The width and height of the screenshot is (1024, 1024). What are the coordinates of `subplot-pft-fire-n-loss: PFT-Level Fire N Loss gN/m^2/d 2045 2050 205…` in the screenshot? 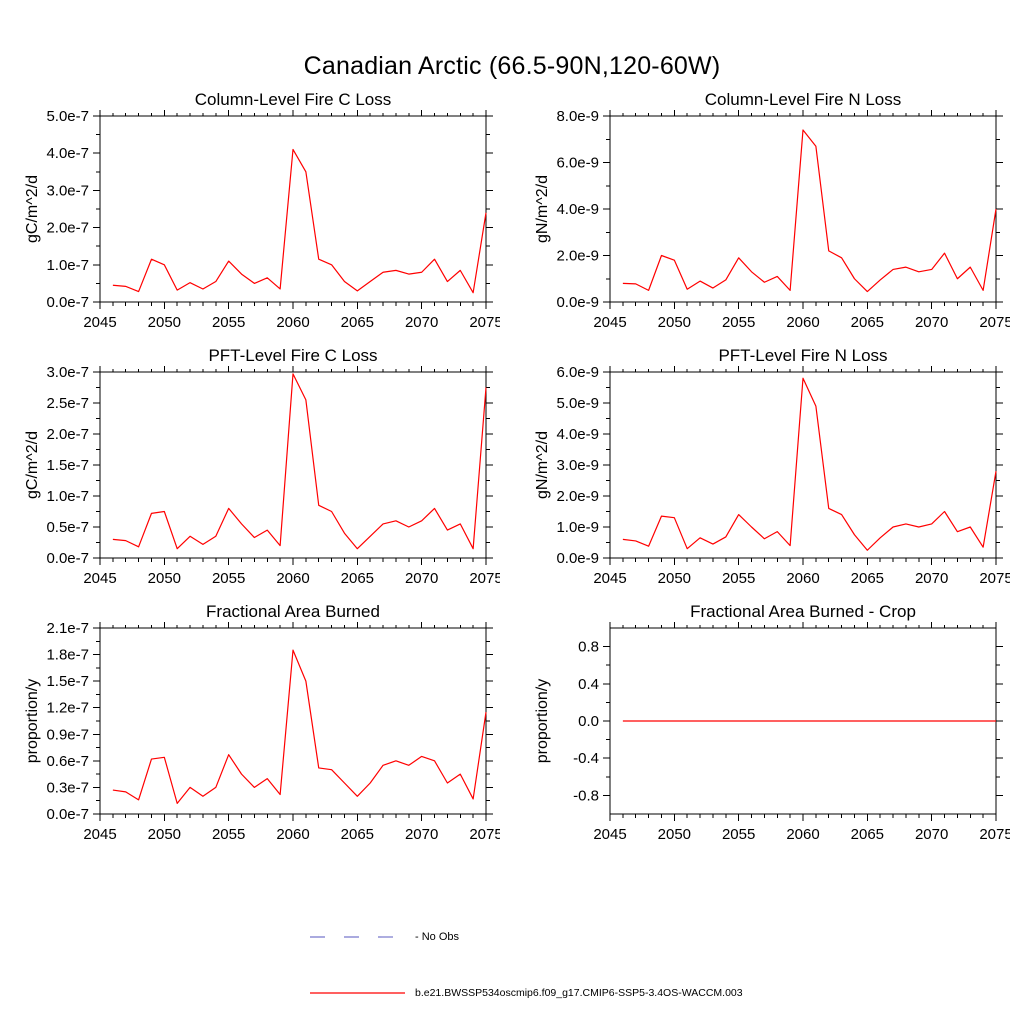 It's located at (771, 472).